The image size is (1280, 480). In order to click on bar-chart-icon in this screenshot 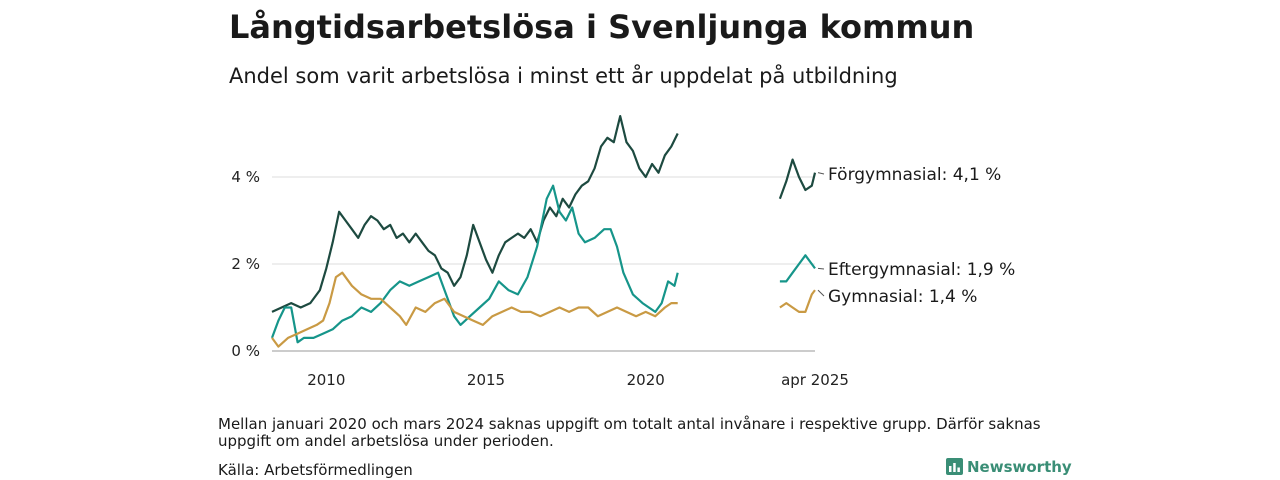, I will do `click(954, 466)`.